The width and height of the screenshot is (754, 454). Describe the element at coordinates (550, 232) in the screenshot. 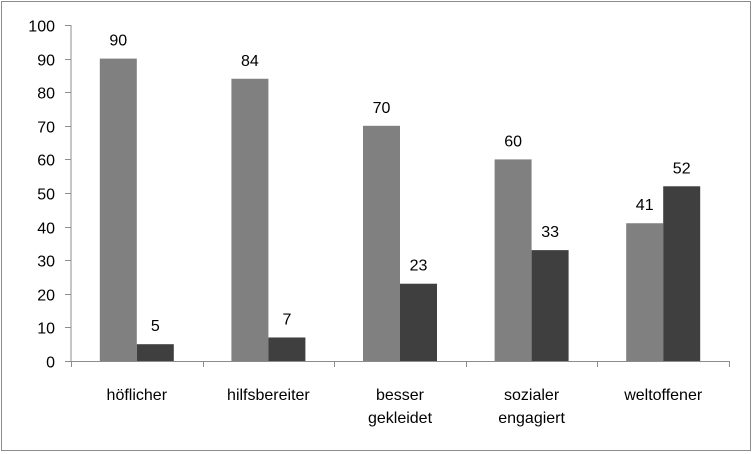

I see `data-label: 33` at that location.